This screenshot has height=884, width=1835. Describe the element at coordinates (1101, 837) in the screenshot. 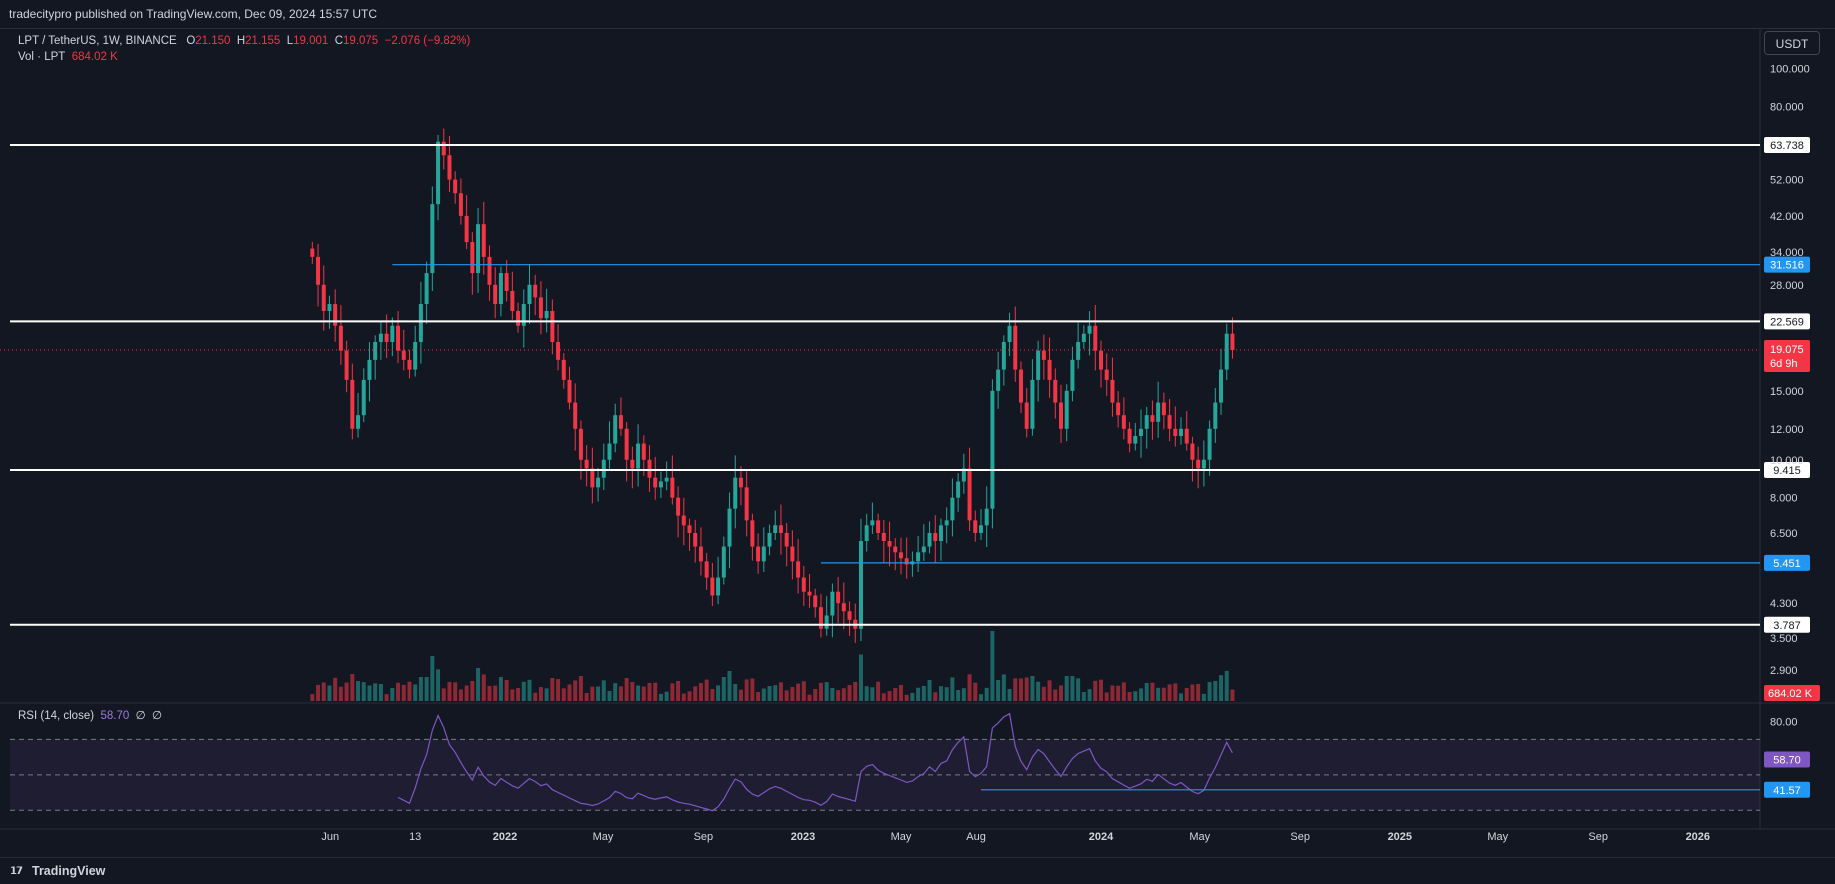

I see `time-tick-label: 2024` at that location.